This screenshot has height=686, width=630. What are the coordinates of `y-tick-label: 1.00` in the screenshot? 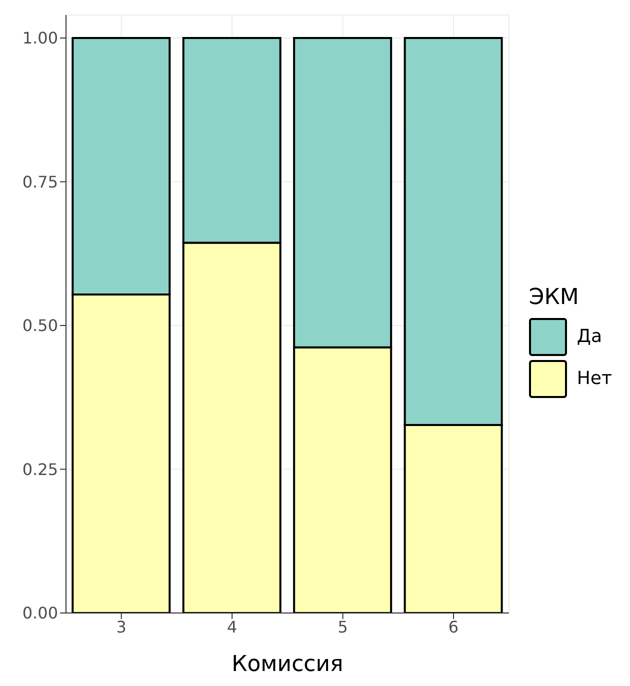 It's located at (40, 38).